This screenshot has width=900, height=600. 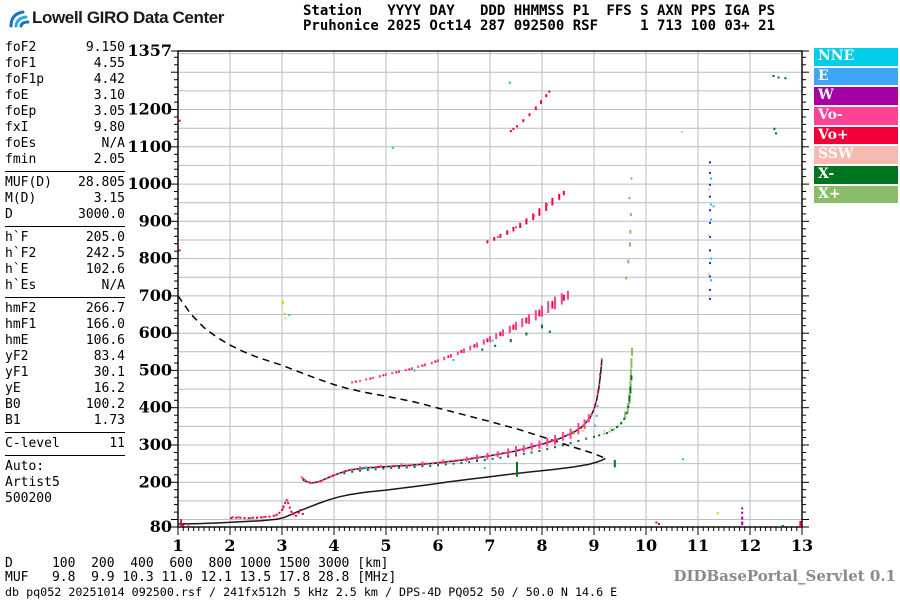 What do you see at coordinates (65, 238) in the screenshot?
I see `param-row: h`F 205.0` at bounding box center [65, 238].